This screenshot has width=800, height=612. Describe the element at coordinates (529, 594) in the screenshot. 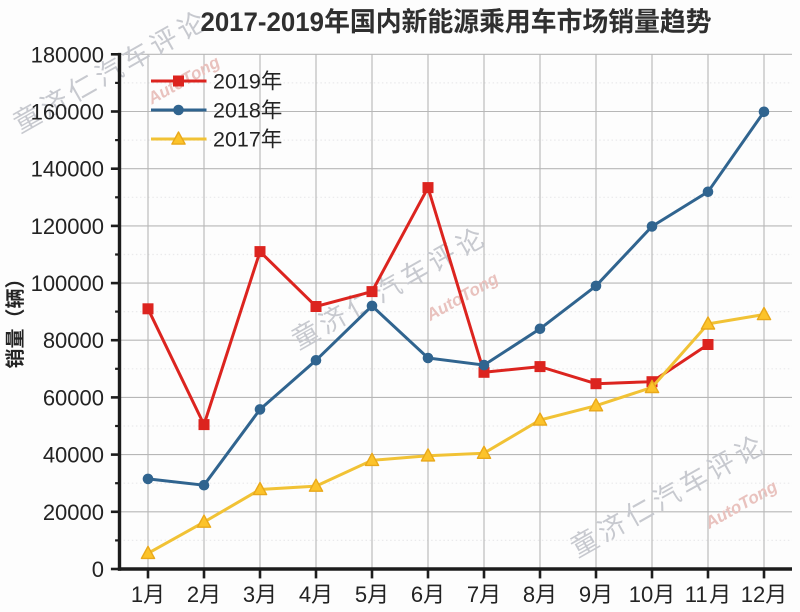

I see `svg-text: 8` at that location.